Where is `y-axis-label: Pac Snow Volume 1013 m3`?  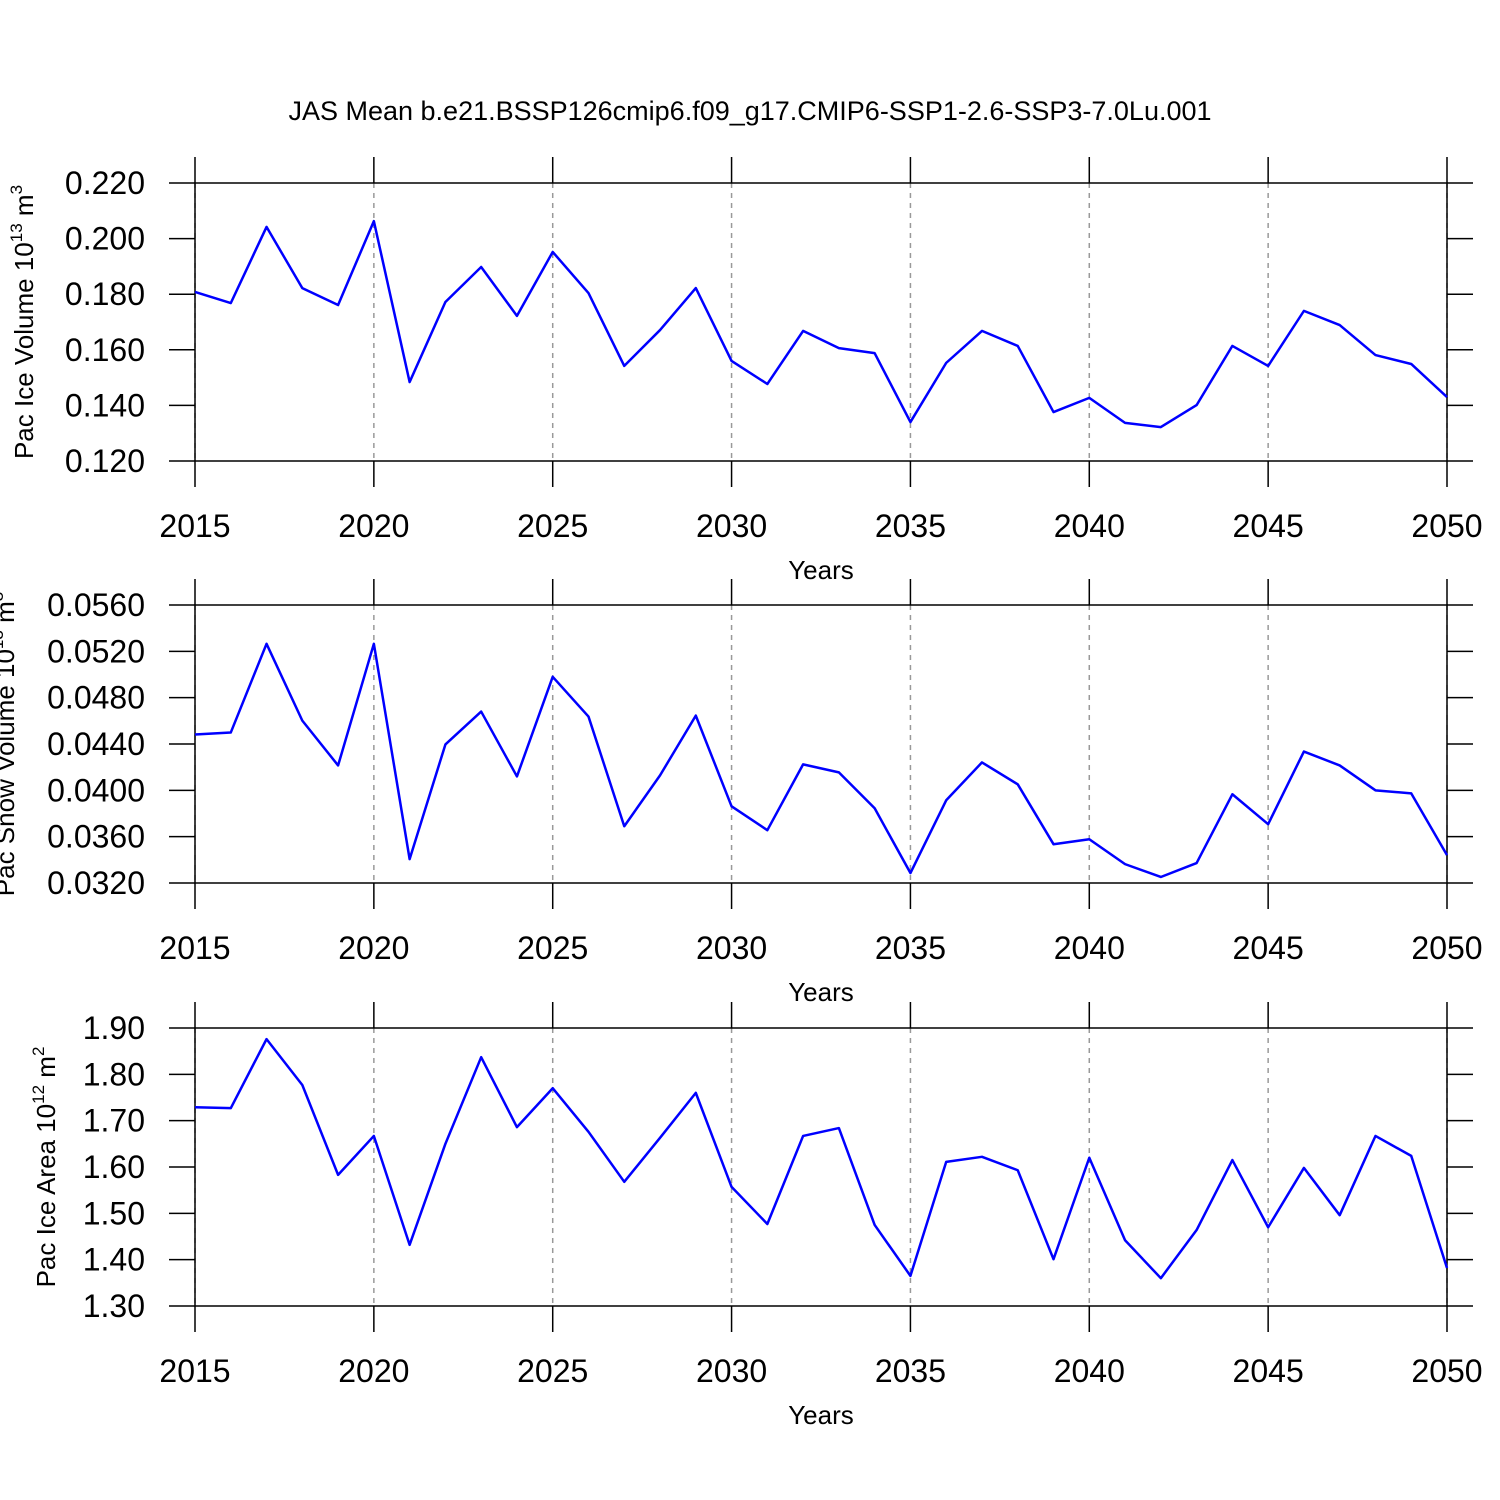
y-axis-label: Pac Snow Volume 1013 m3 is located at coordinates (10, 744).